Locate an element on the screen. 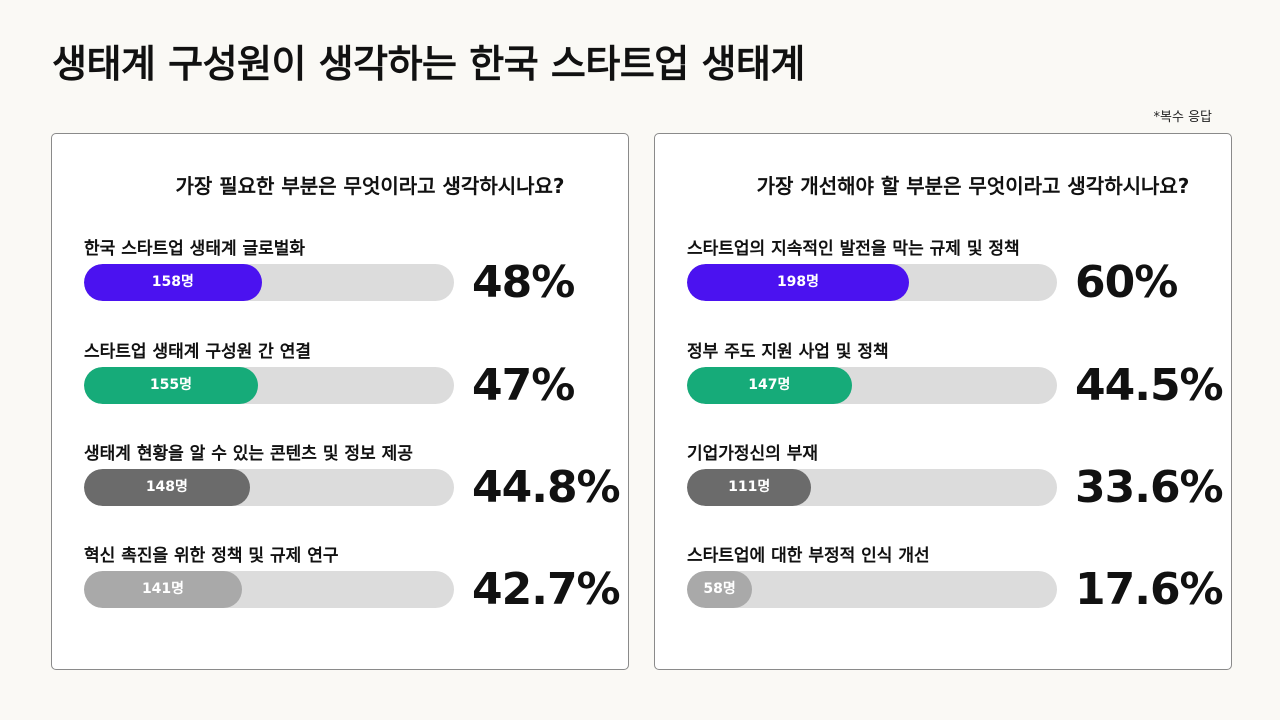  bar-row: 기업가정신의 부재 111명 33.6% is located at coordinates (957, 479).